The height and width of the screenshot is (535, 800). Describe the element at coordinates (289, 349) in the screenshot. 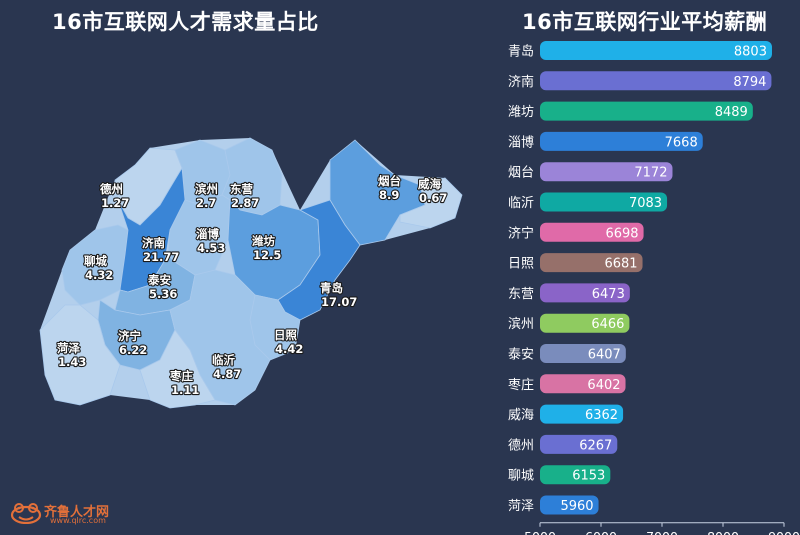

I see `region-value-日照: 4.42` at that location.